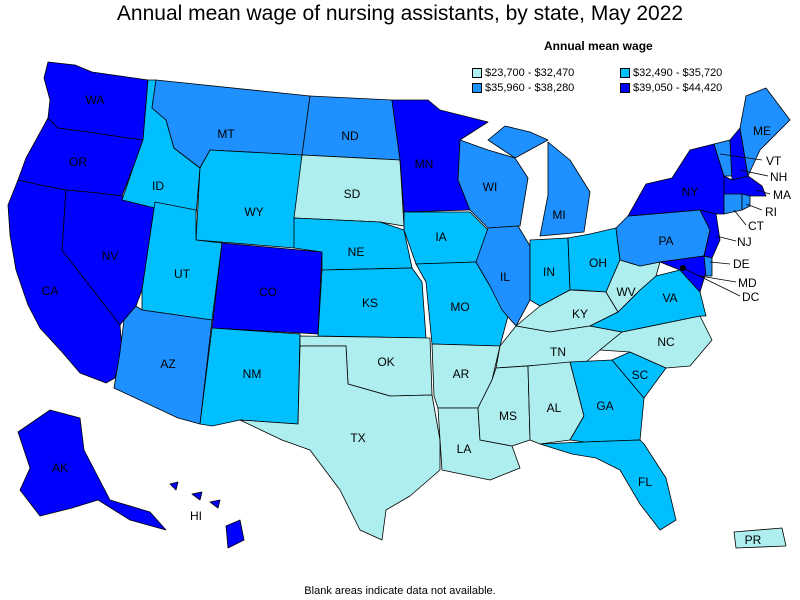 This screenshot has width=800, height=600. What do you see at coordinates (598, 46) in the screenshot?
I see `legend-title: Annual mean wage` at bounding box center [598, 46].